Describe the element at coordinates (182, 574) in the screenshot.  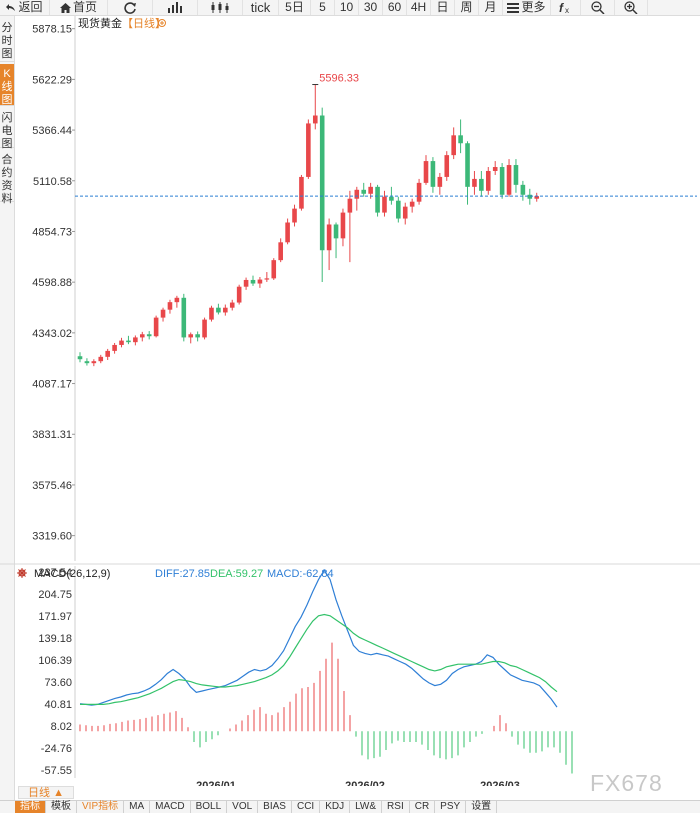
I see `diff-label: DIFF:27.85` at that location.